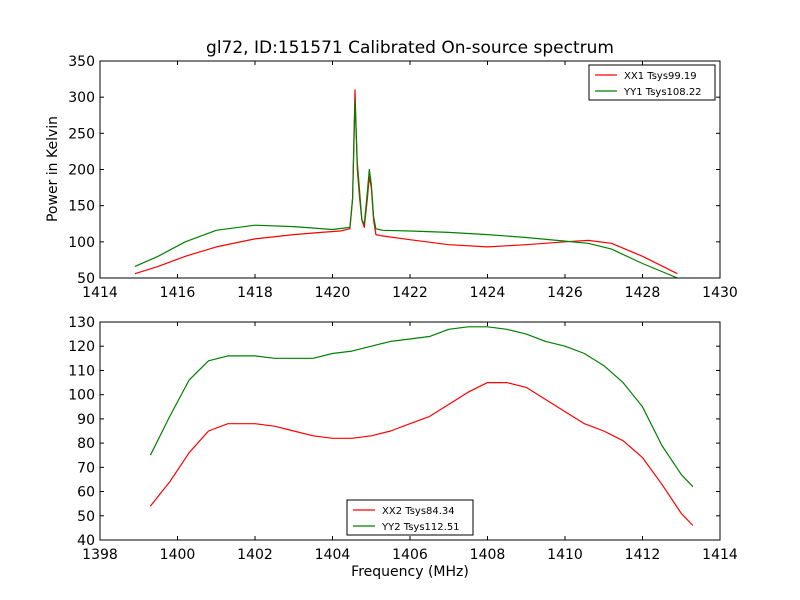  Describe the element at coordinates (81, 171) in the screenshot. I see `y-tick-label: 200` at that location.